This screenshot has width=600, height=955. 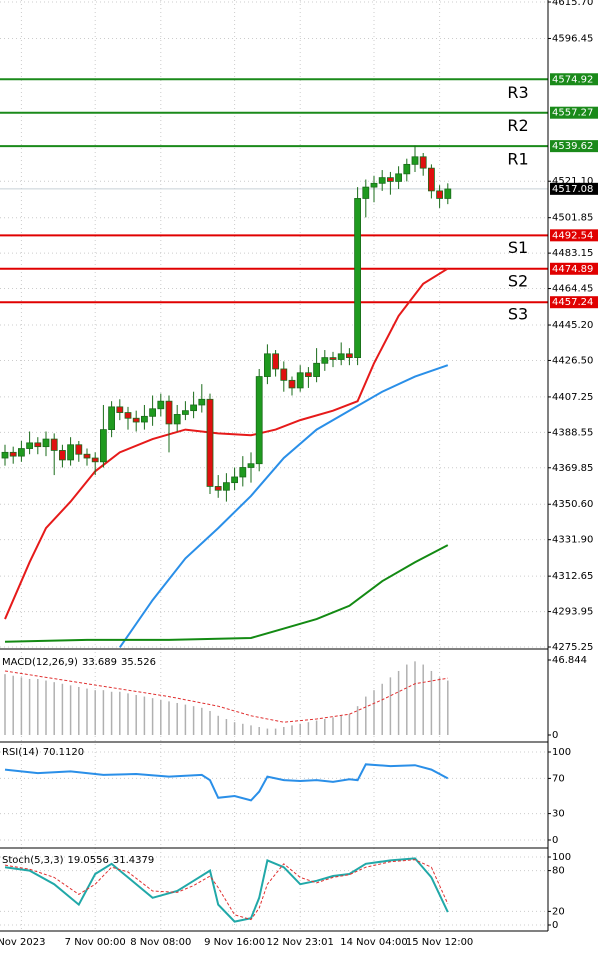 I want to click on y-tick-label: 80, so click(x=558, y=871).